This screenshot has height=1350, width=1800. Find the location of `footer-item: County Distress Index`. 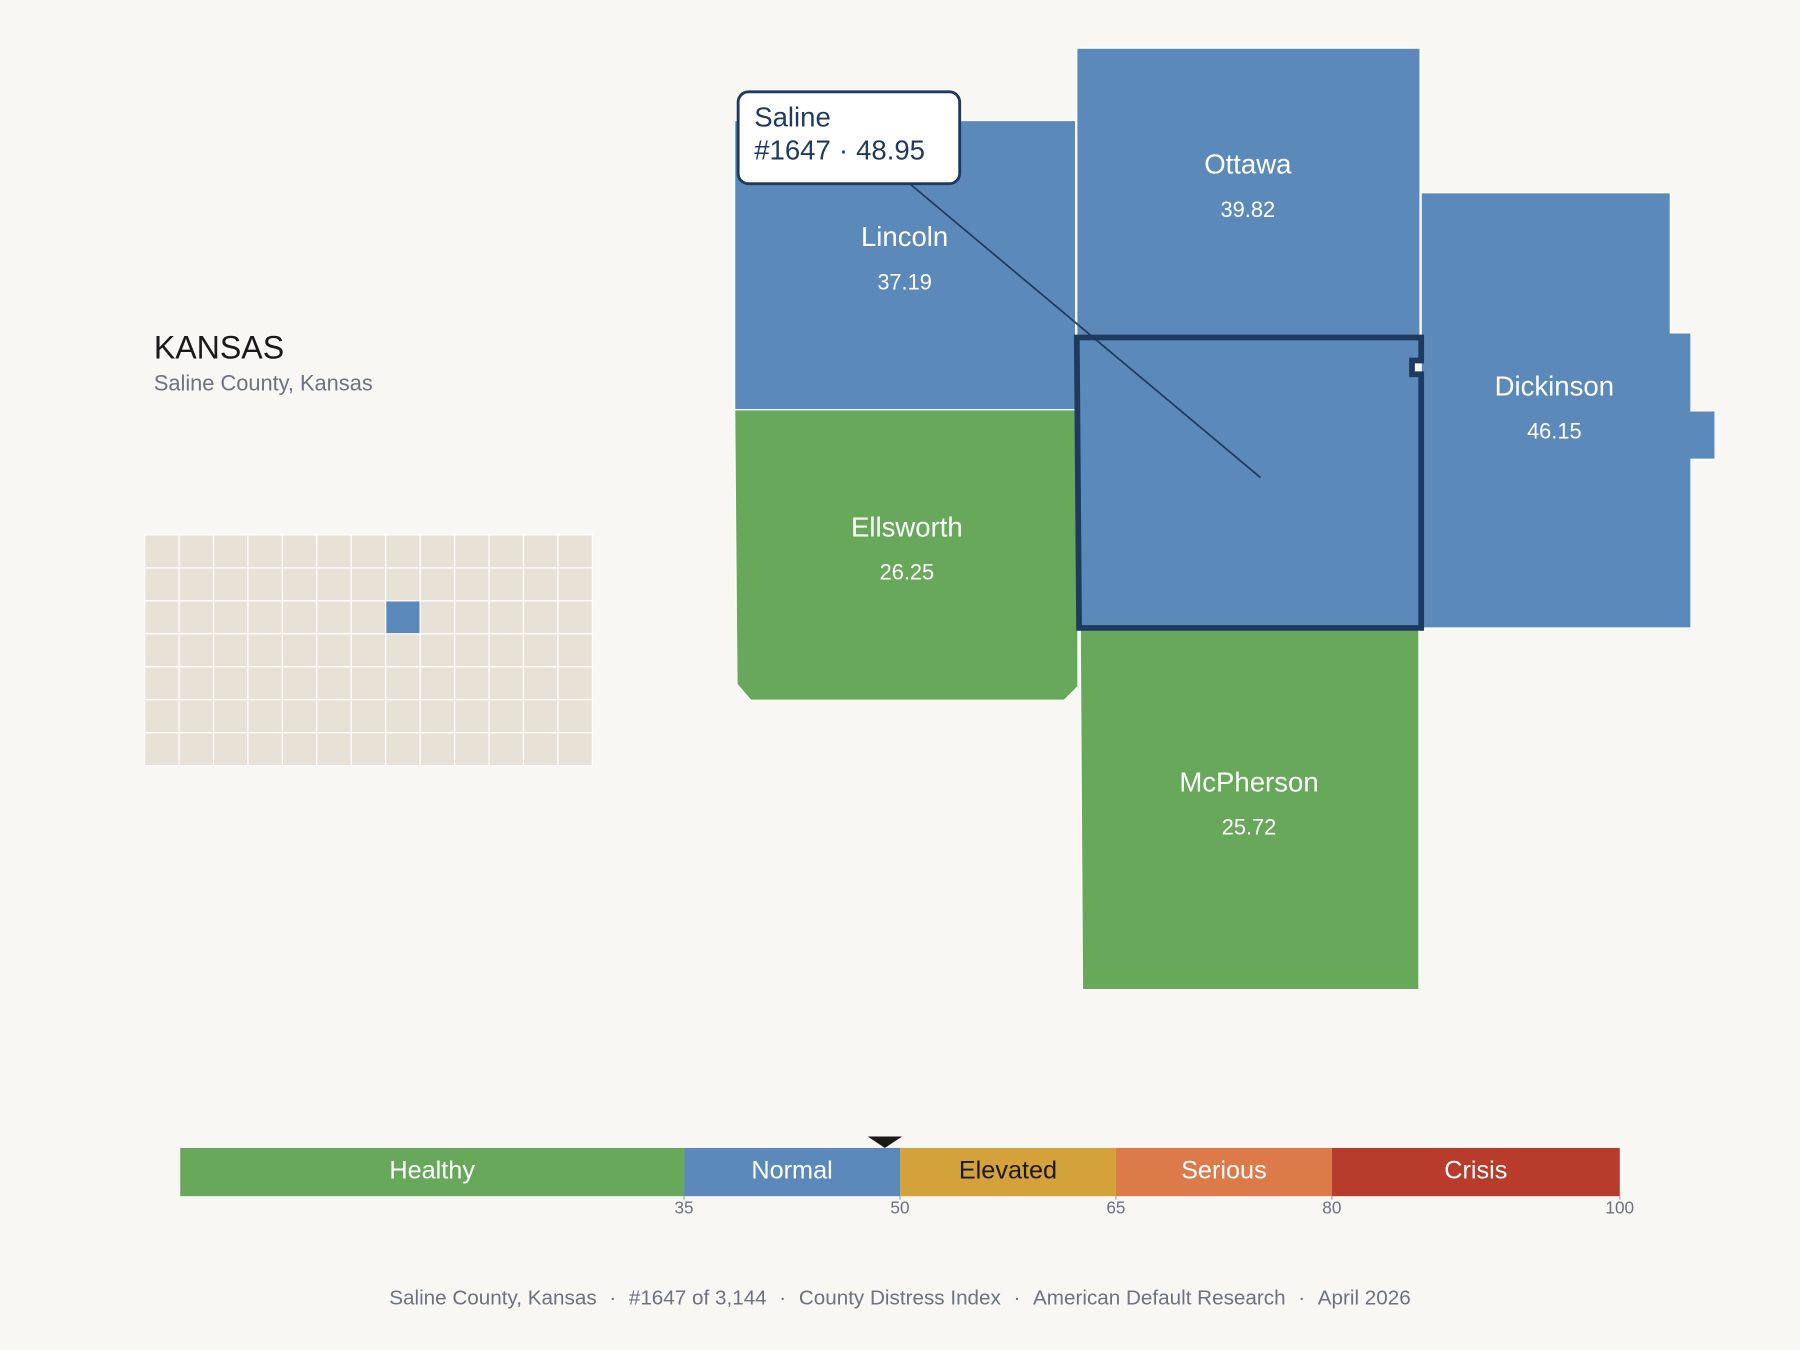

footer-item: County Distress Index is located at coordinates (900, 1298).